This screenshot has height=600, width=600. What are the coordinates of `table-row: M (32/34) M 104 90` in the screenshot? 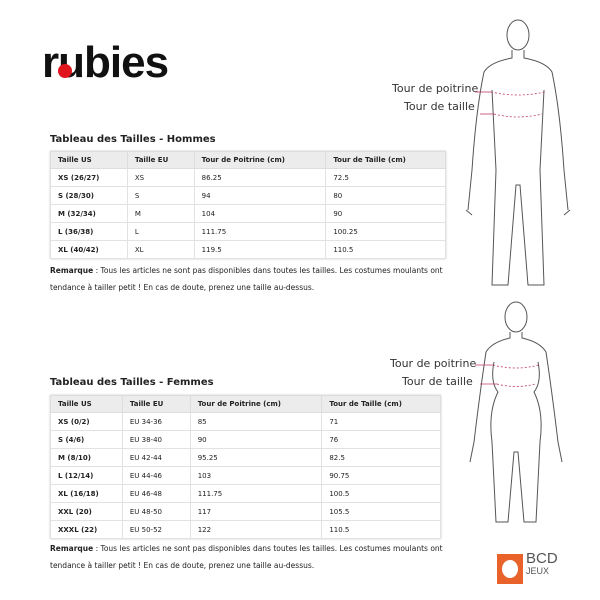 It's located at (248, 213).